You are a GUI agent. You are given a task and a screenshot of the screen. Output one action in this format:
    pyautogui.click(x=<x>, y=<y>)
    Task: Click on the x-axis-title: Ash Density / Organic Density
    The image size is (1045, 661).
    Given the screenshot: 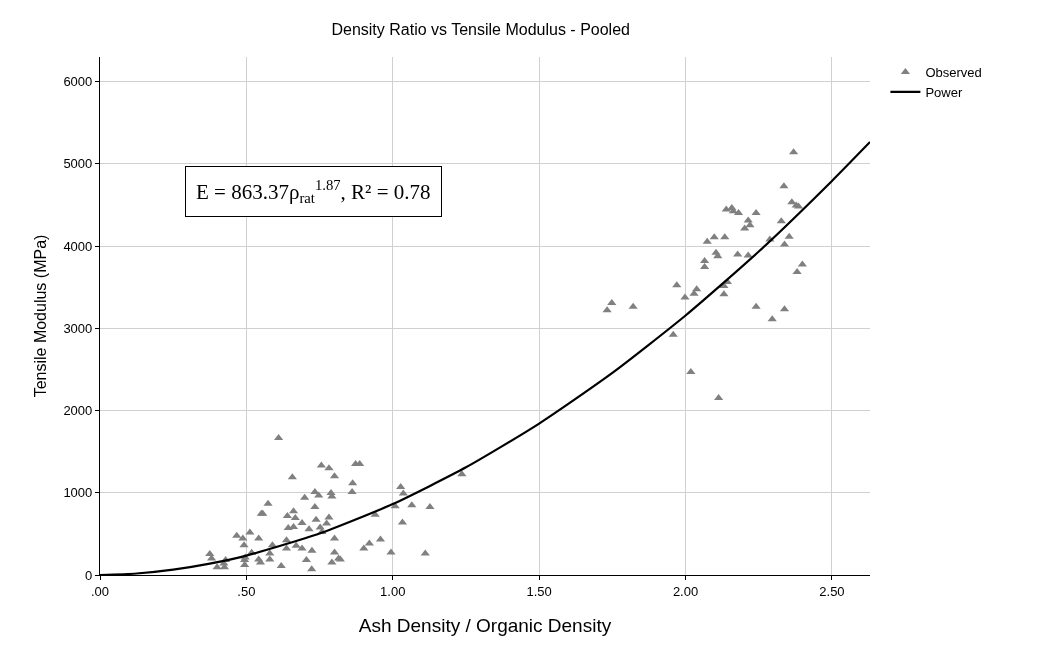 What is the action you would take?
    pyautogui.click(x=485, y=625)
    